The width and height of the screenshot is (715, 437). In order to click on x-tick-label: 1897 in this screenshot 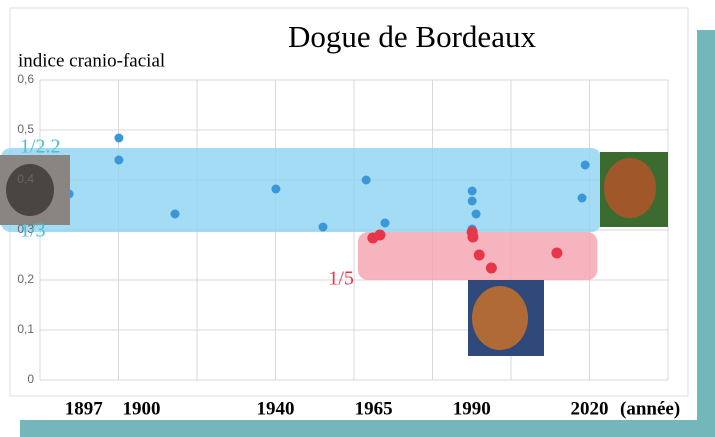, I will do `click(84, 408)`.